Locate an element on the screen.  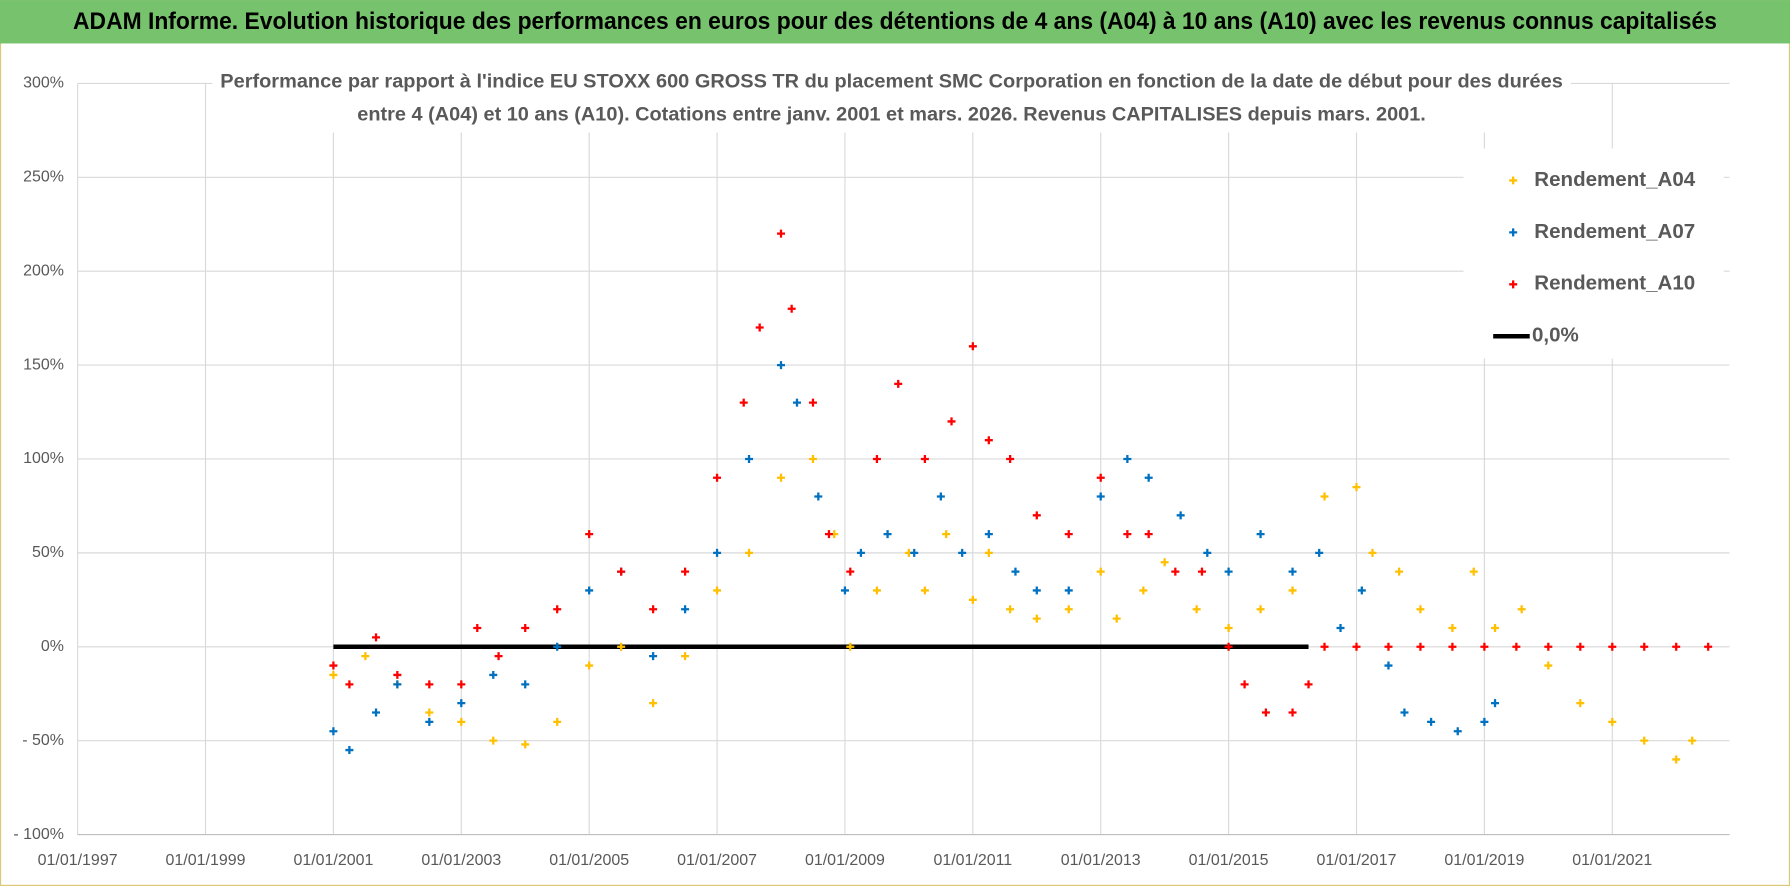
subtitle-bg is located at coordinates (891, 99).